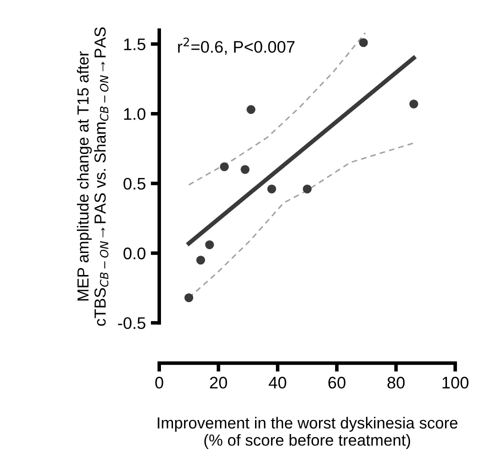  Describe the element at coordinates (219, 382) in the screenshot. I see `x-tick-label: 20` at that location.